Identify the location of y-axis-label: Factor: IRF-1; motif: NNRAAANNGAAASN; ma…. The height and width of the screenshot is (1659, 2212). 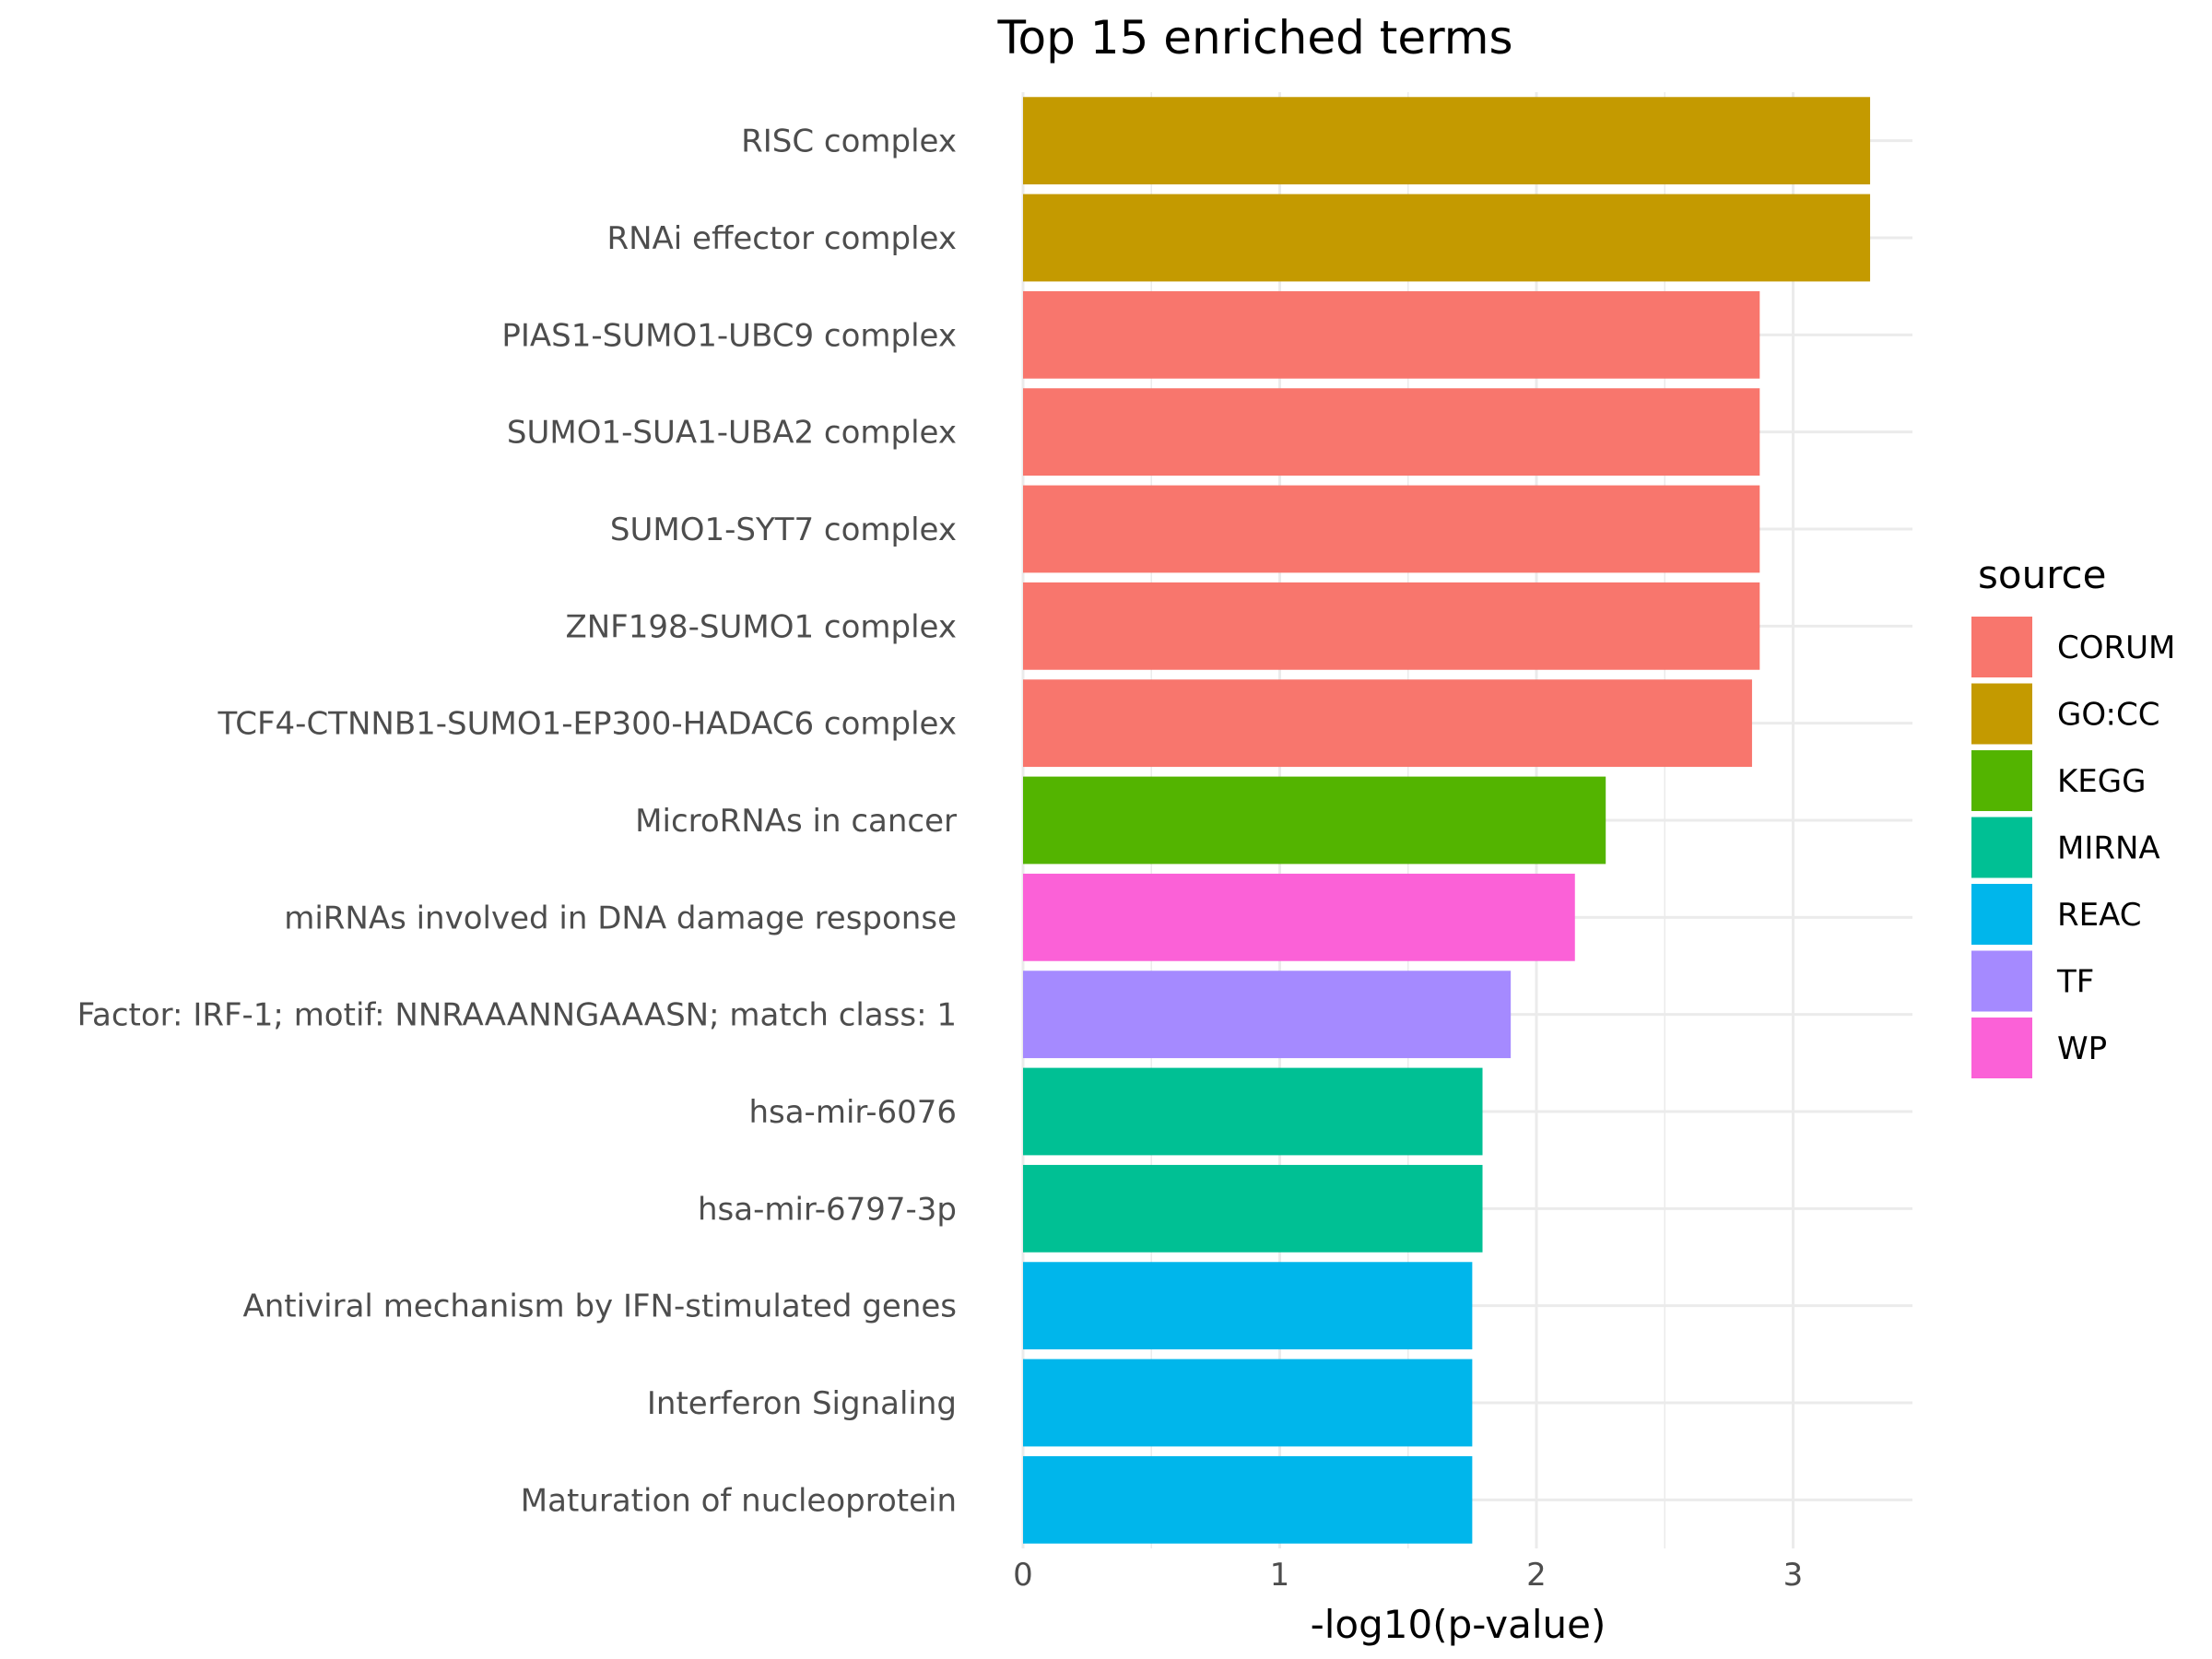
(517, 1015).